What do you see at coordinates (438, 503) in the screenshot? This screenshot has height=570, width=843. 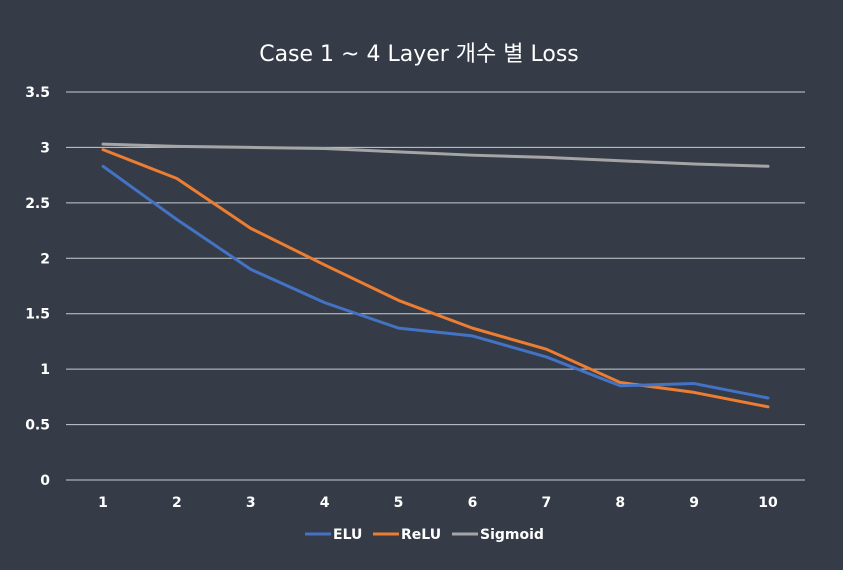 I see `x-axis-tick-labels: 1 2 3 4 5 6 7 8 9 10` at bounding box center [438, 503].